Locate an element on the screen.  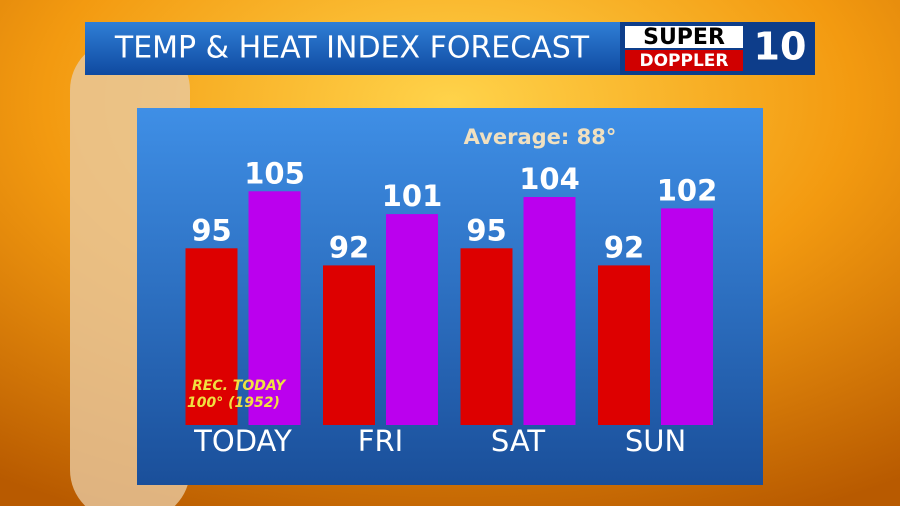
logo-number: 10 is located at coordinates (780, 47).